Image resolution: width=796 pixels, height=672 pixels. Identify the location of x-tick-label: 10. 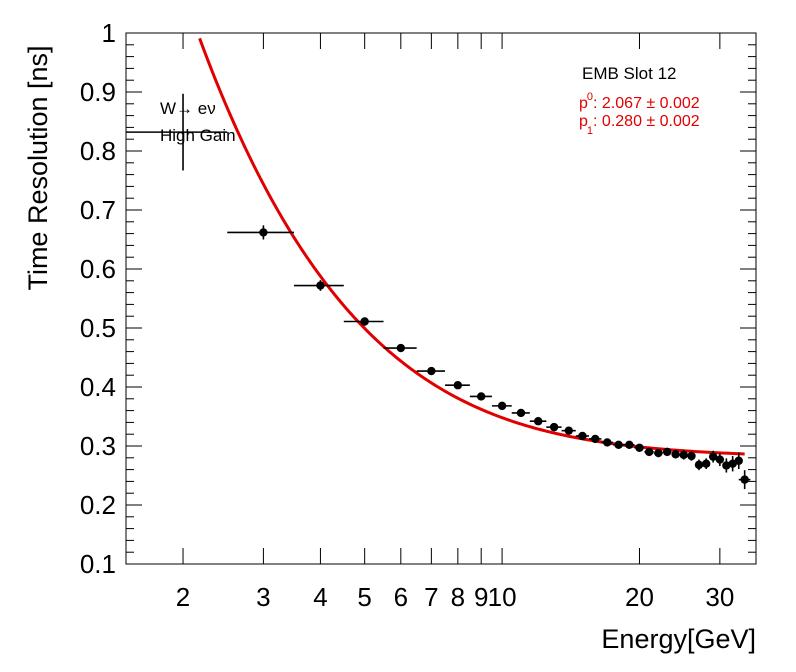
(502, 597).